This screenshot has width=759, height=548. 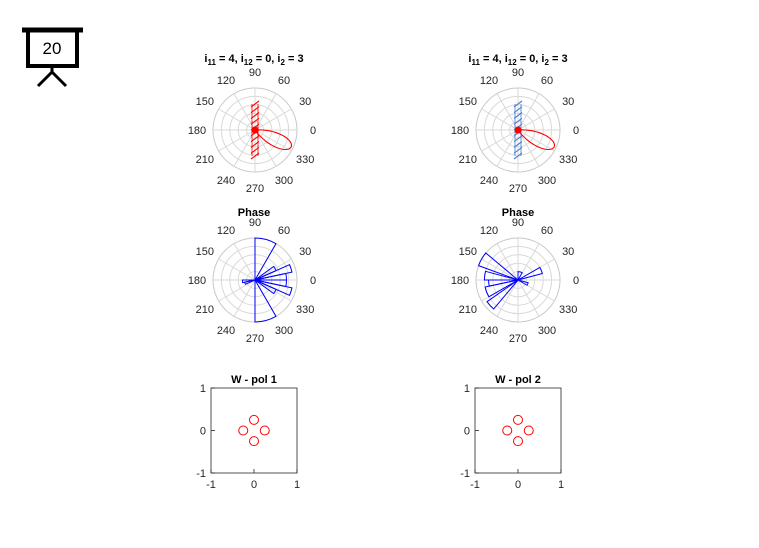 What do you see at coordinates (468, 252) in the screenshot?
I see `phase-right-angle-label-150: 150` at bounding box center [468, 252].